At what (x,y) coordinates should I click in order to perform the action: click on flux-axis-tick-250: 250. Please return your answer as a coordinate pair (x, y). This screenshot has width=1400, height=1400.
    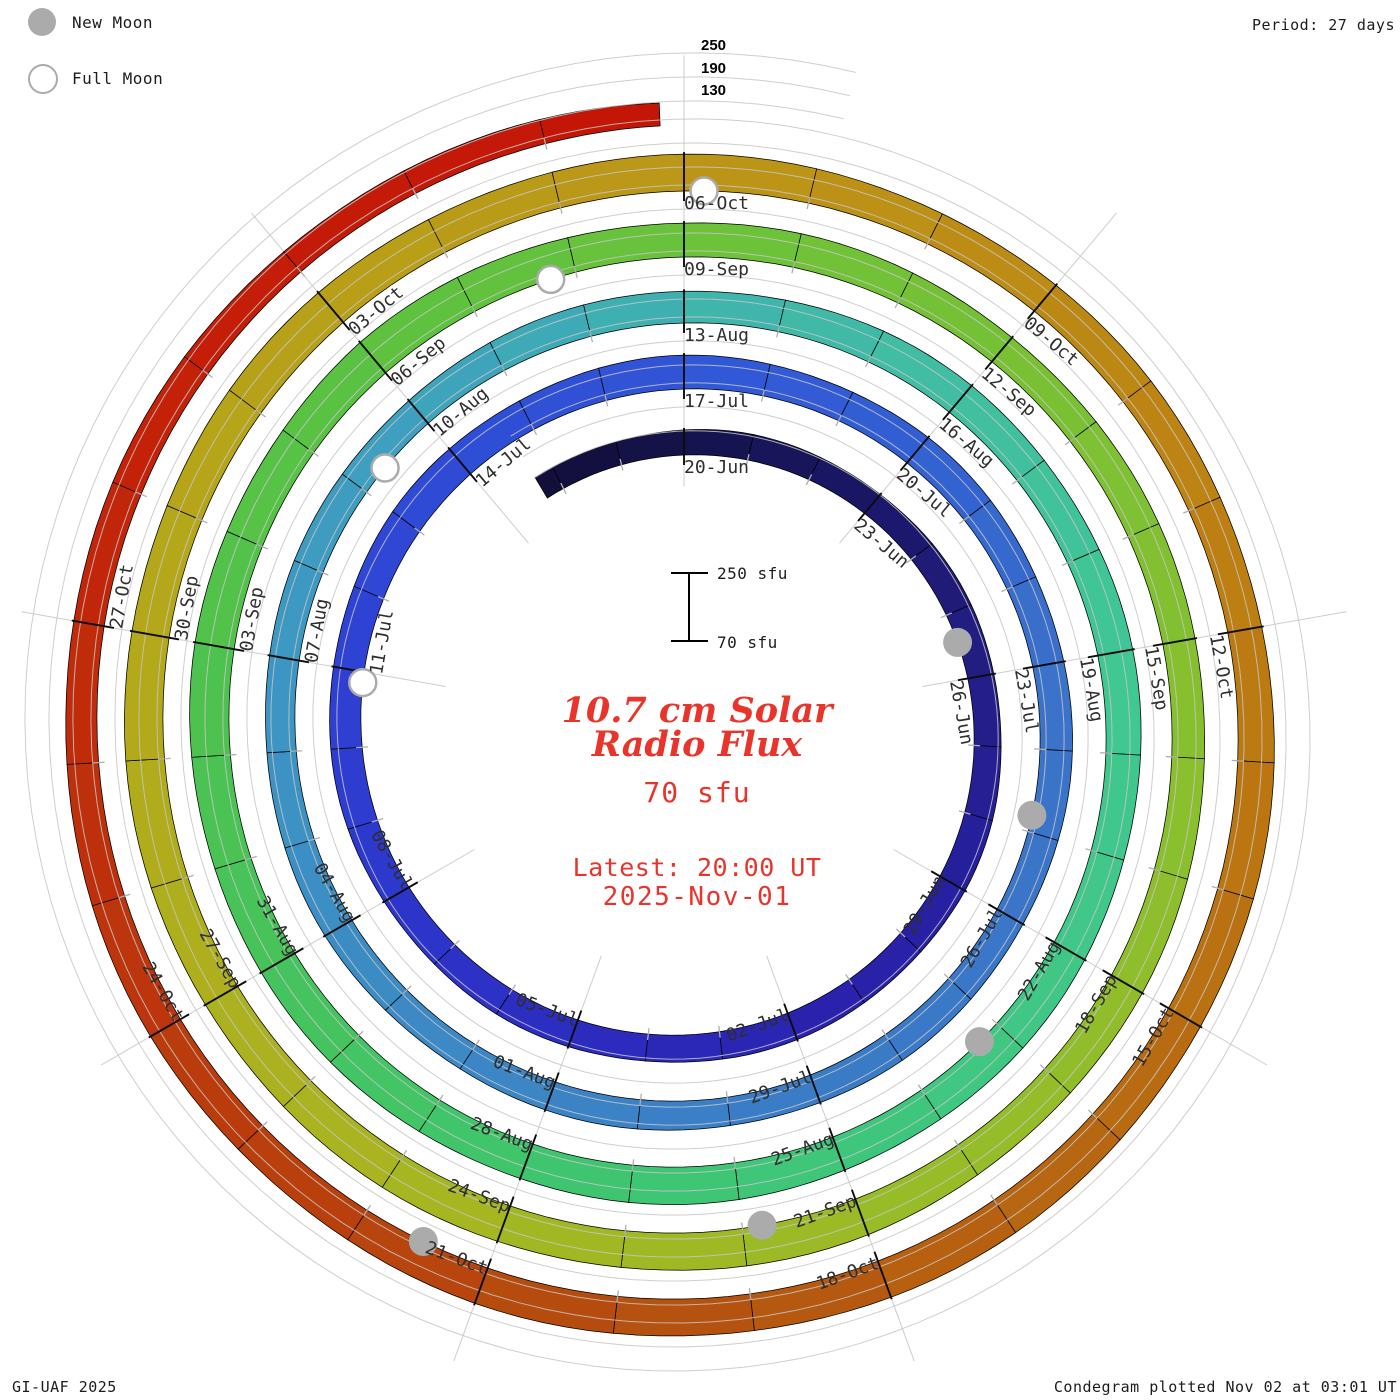
    Looking at the image, I should click on (714, 45).